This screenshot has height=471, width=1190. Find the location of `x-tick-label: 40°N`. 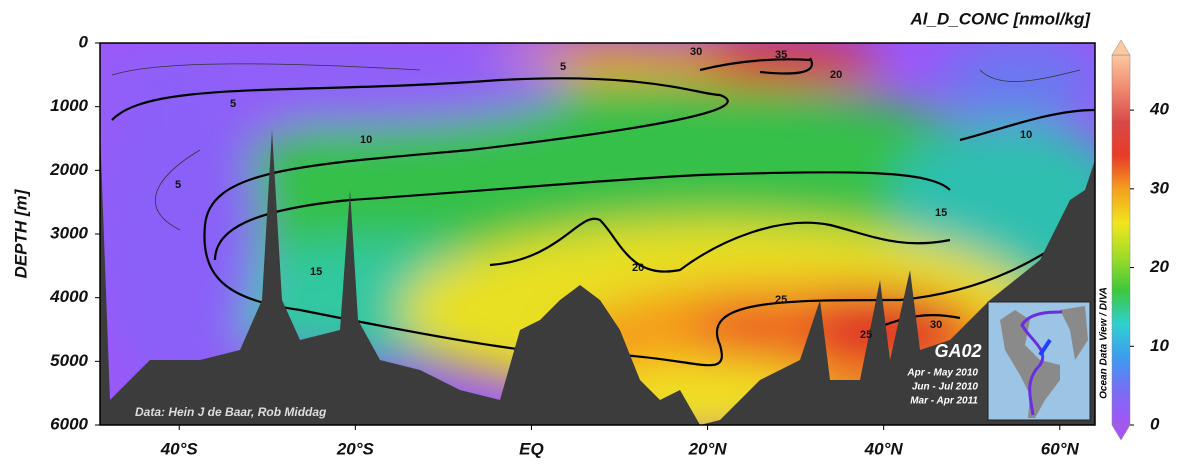

x-tick-label: 40°N is located at coordinates (884, 448).